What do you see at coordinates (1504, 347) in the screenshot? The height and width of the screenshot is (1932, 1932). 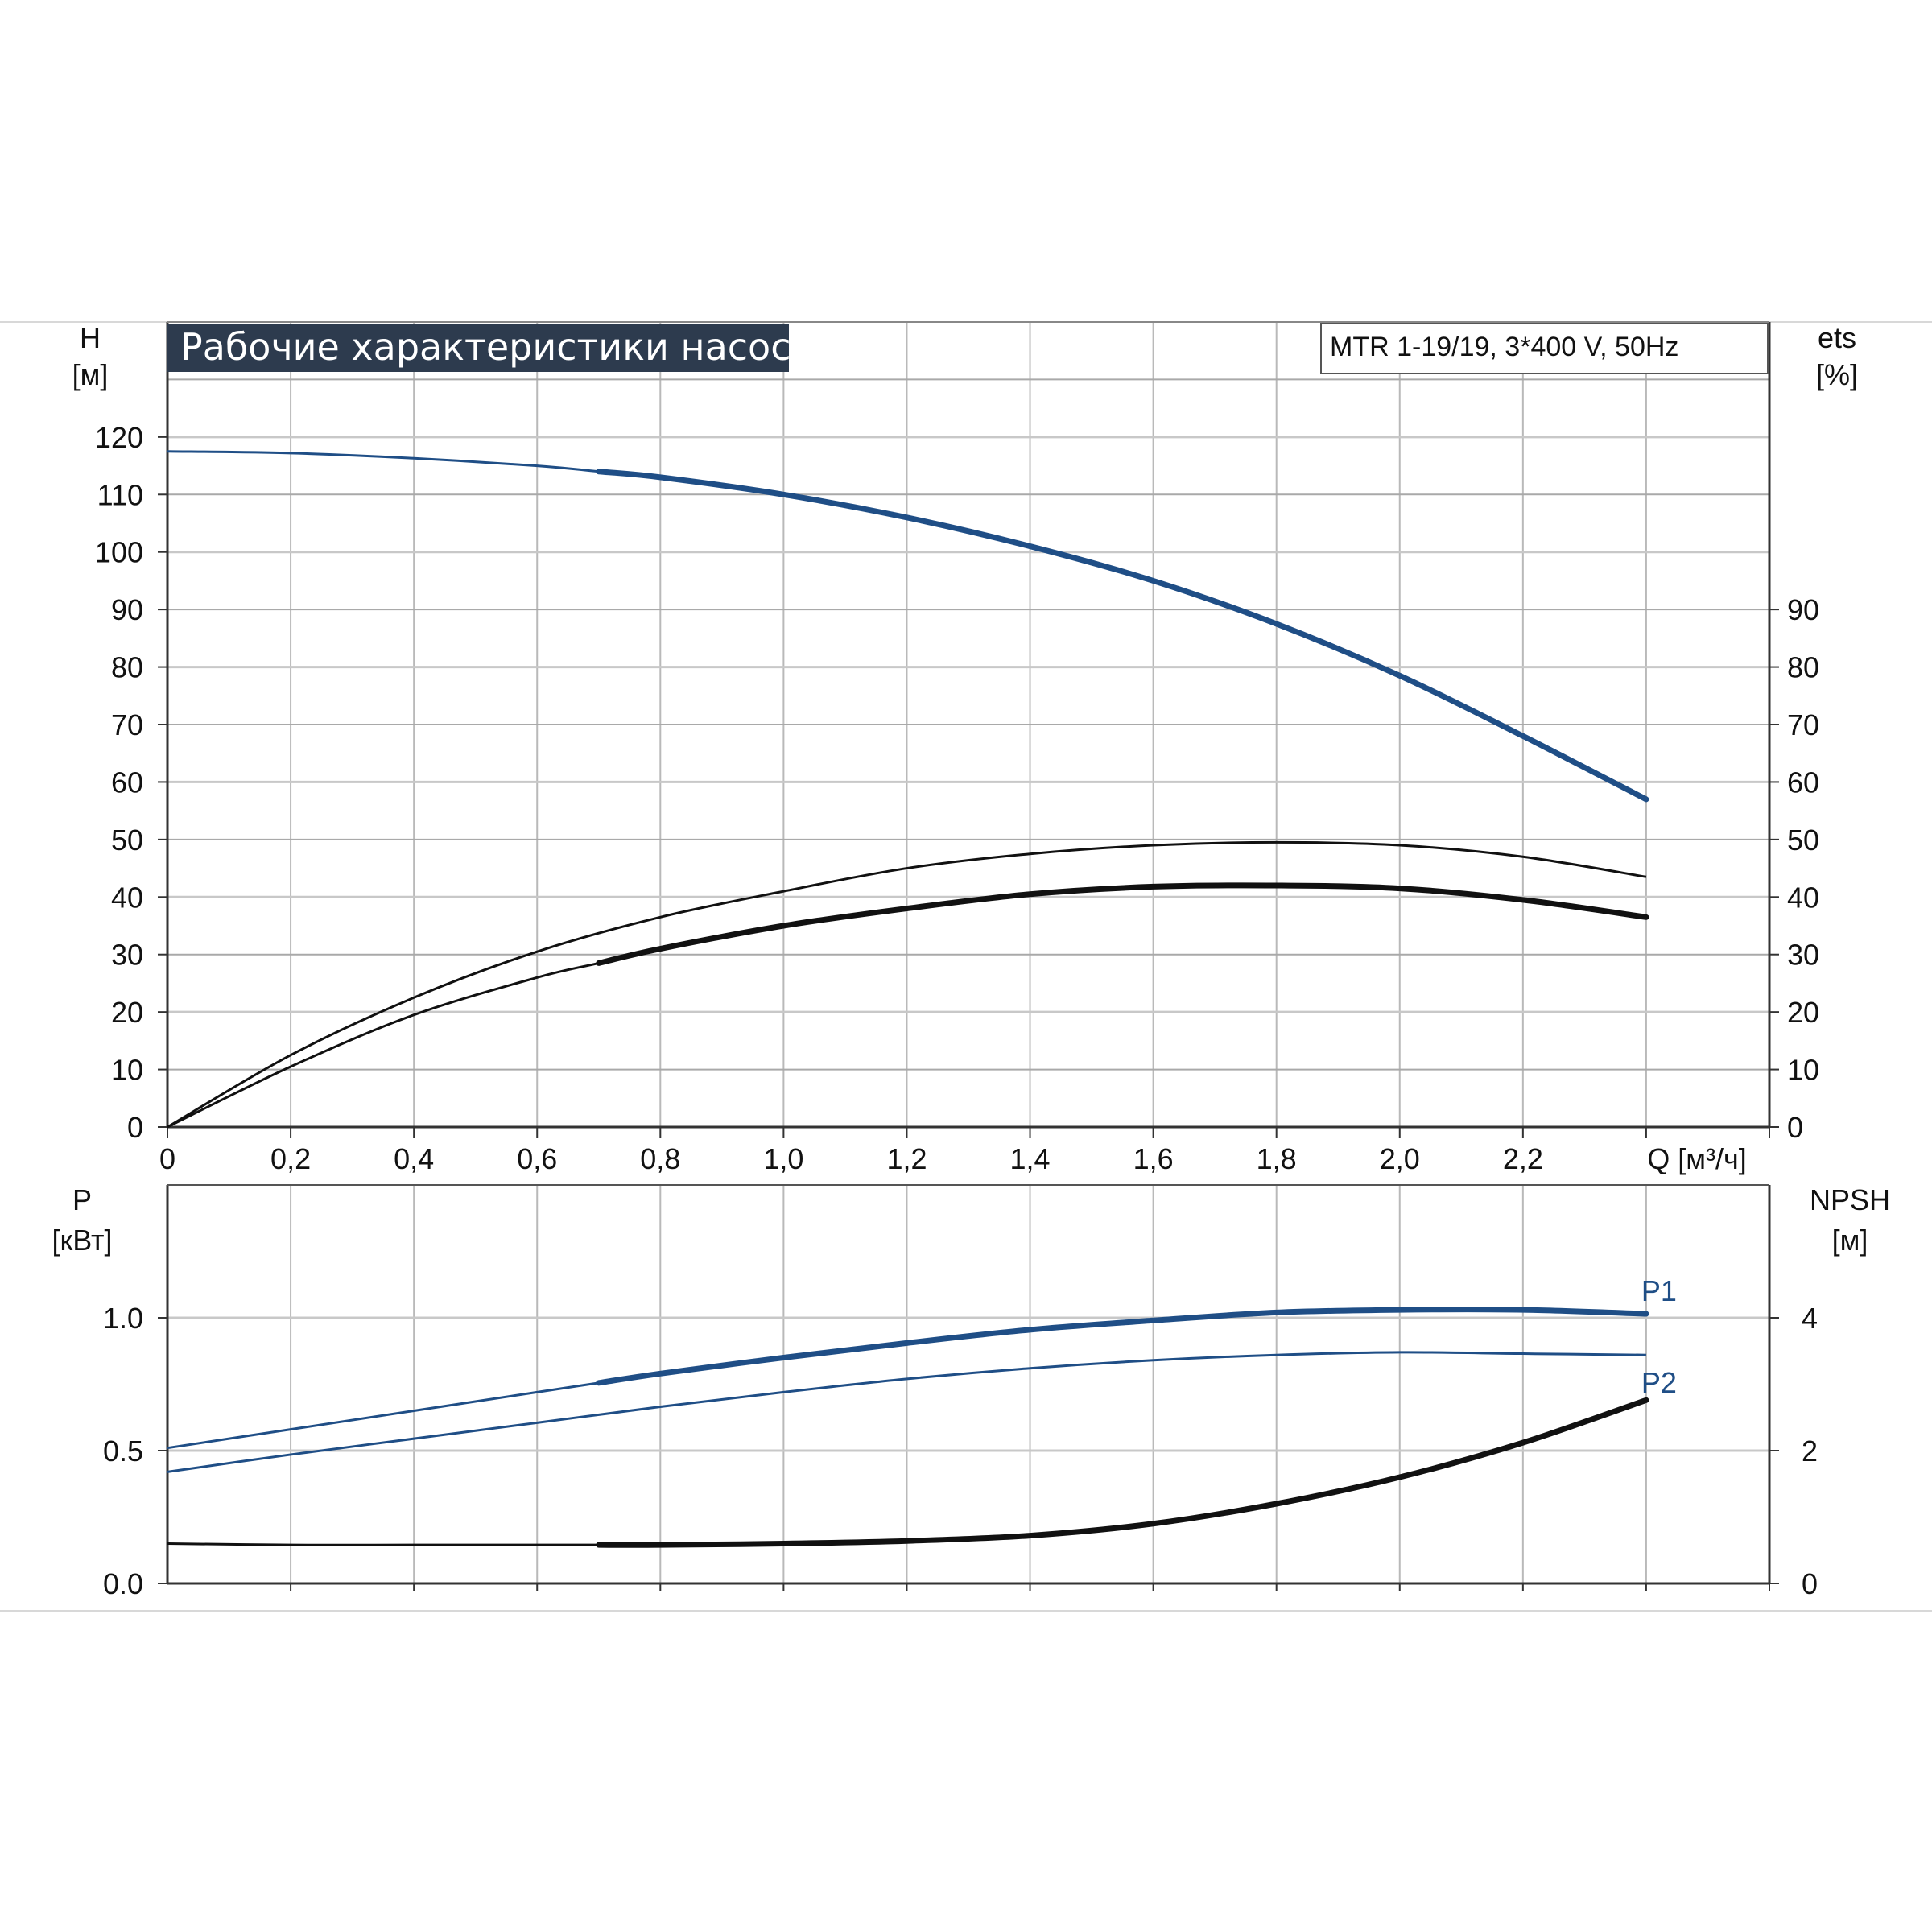 I see `pump-model-label: MTR 1-19/19, 3*400 V, 50Hz` at bounding box center [1504, 347].